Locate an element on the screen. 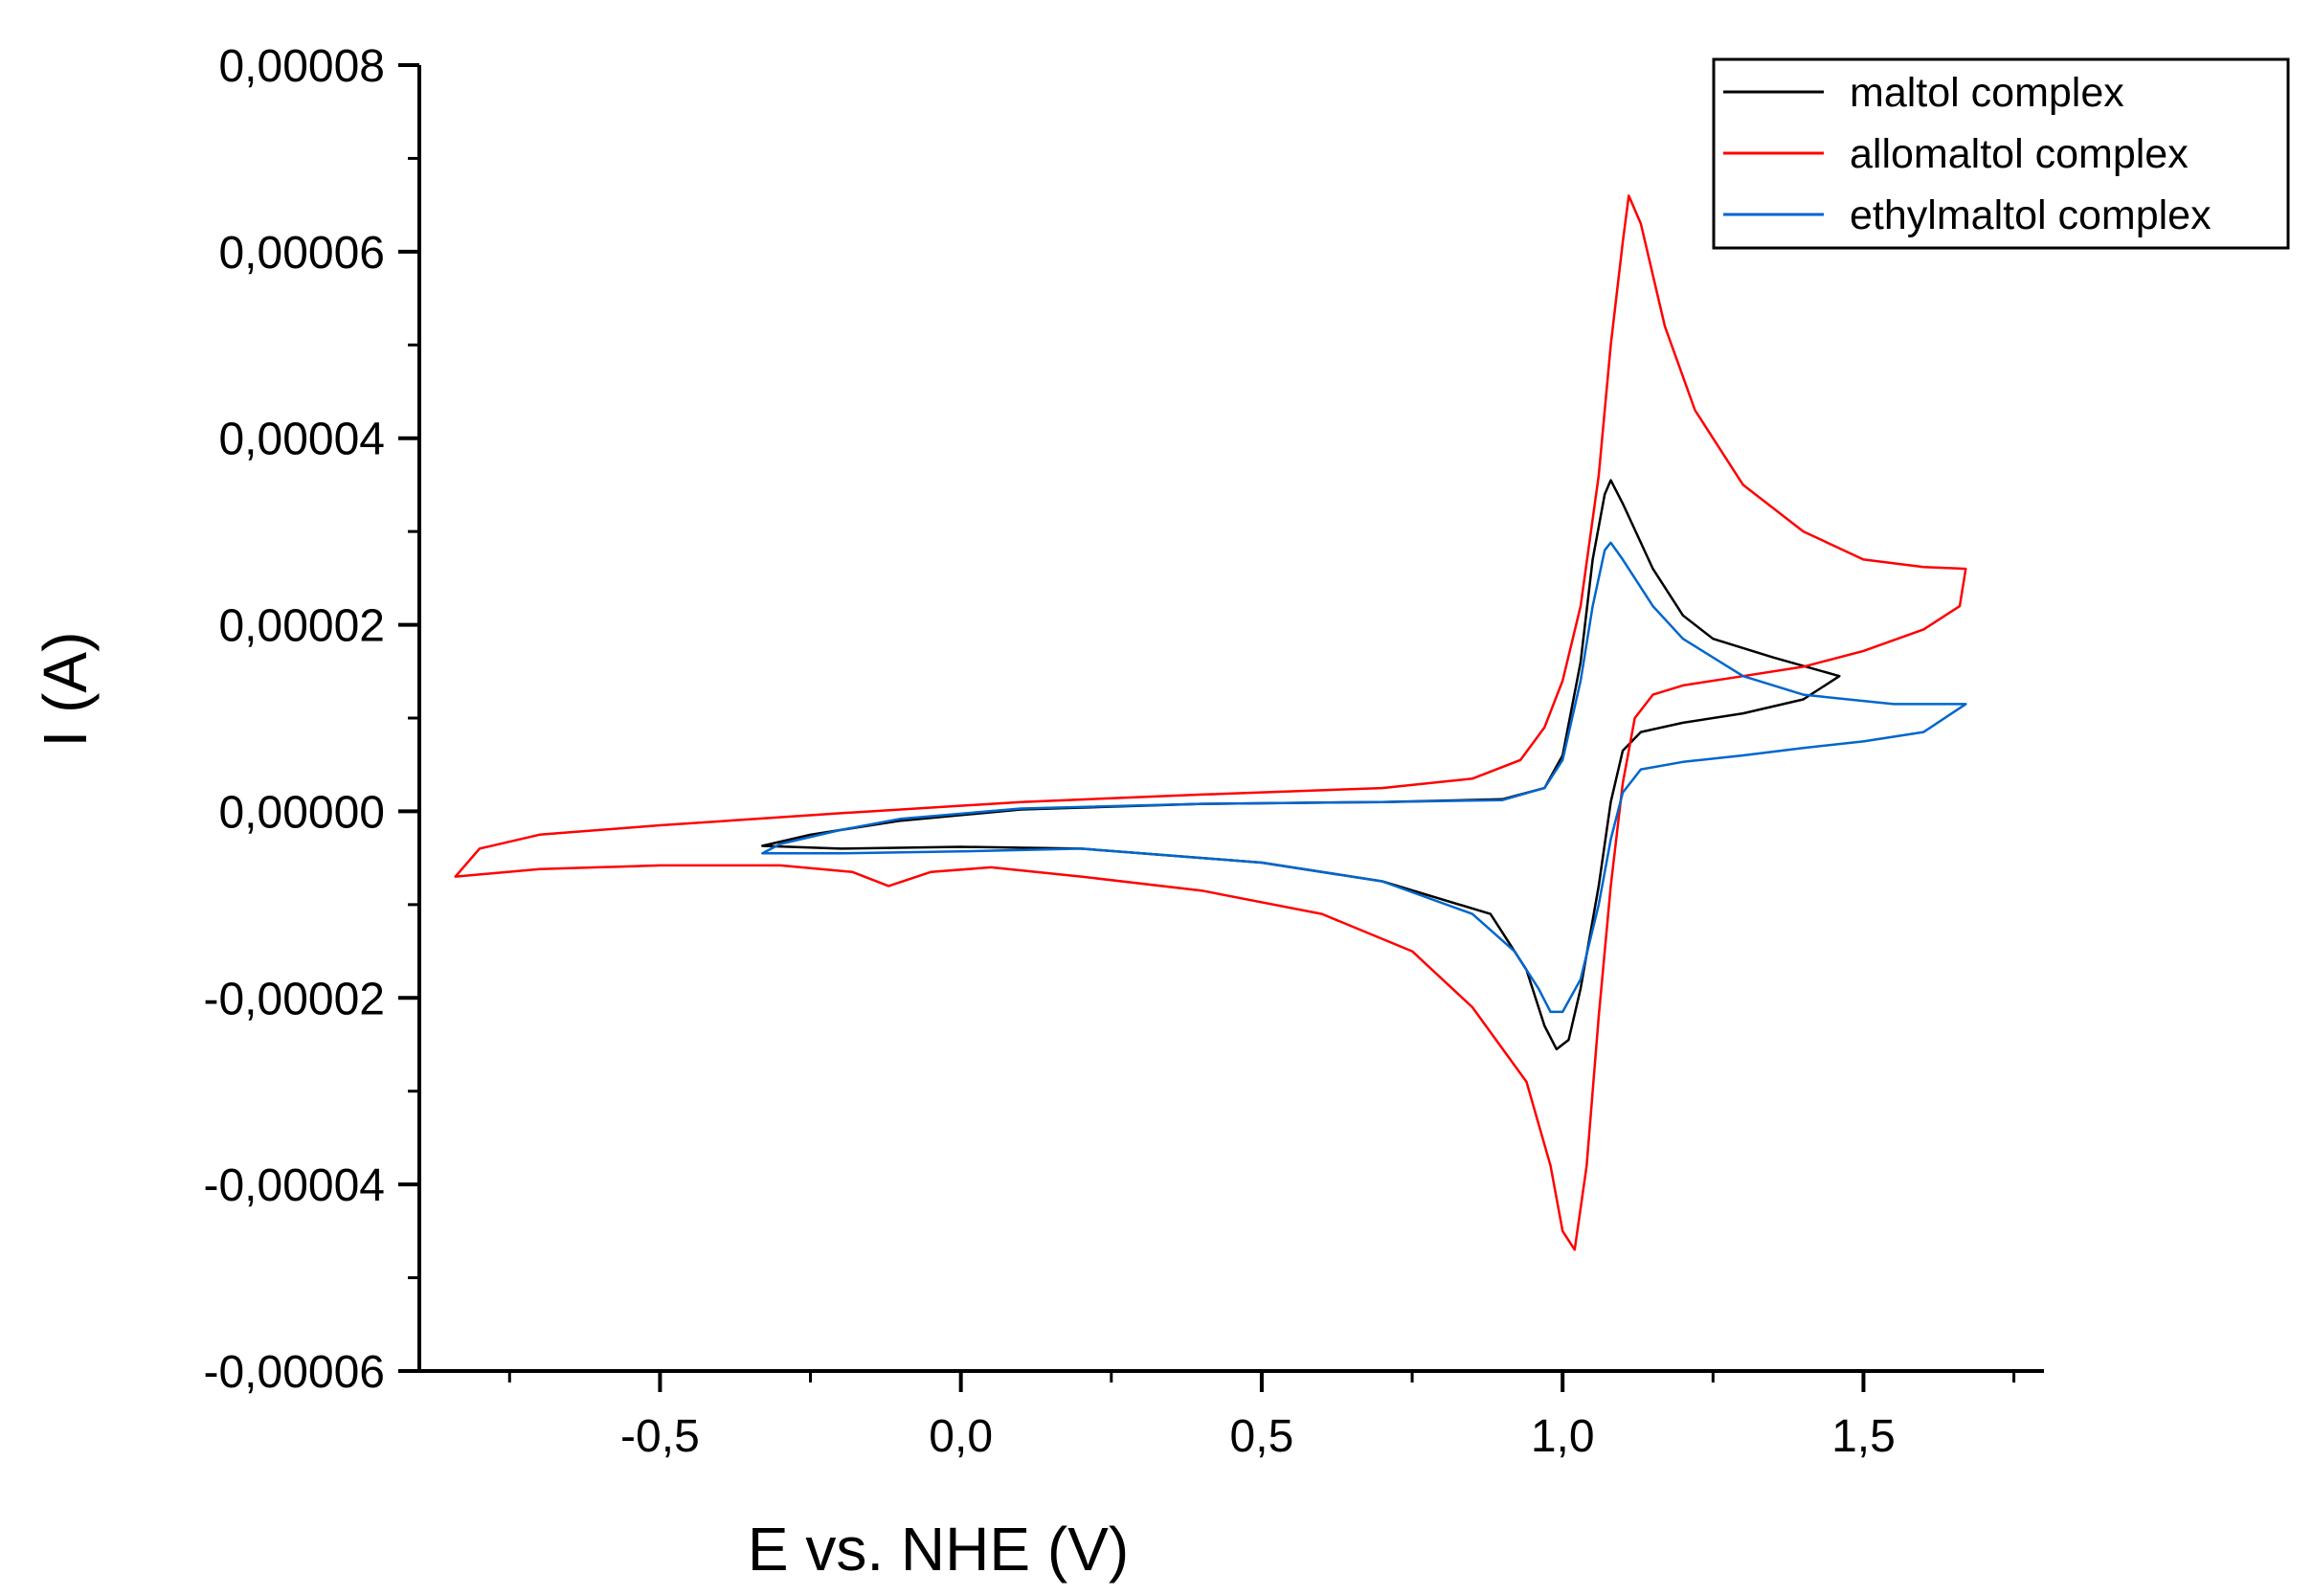  x-tick-label: -0,5 is located at coordinates (660, 1436).